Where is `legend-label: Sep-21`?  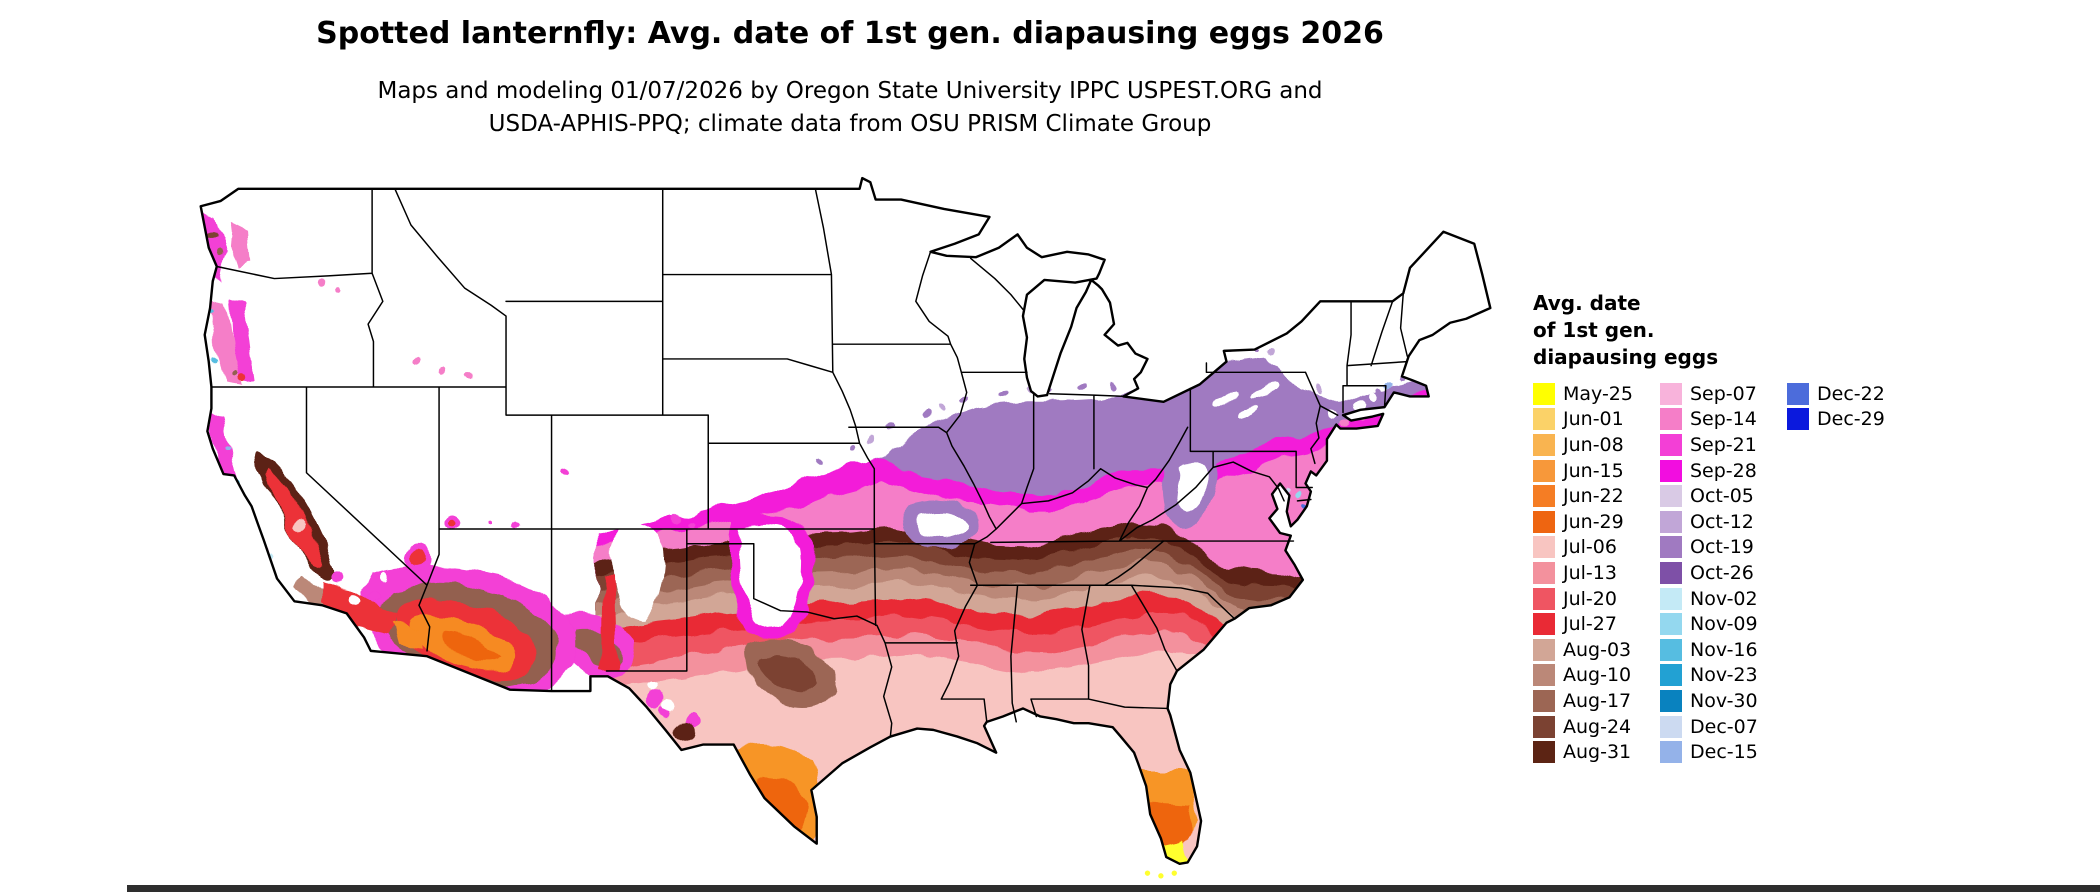
legend-label: Sep-21 is located at coordinates (1723, 444).